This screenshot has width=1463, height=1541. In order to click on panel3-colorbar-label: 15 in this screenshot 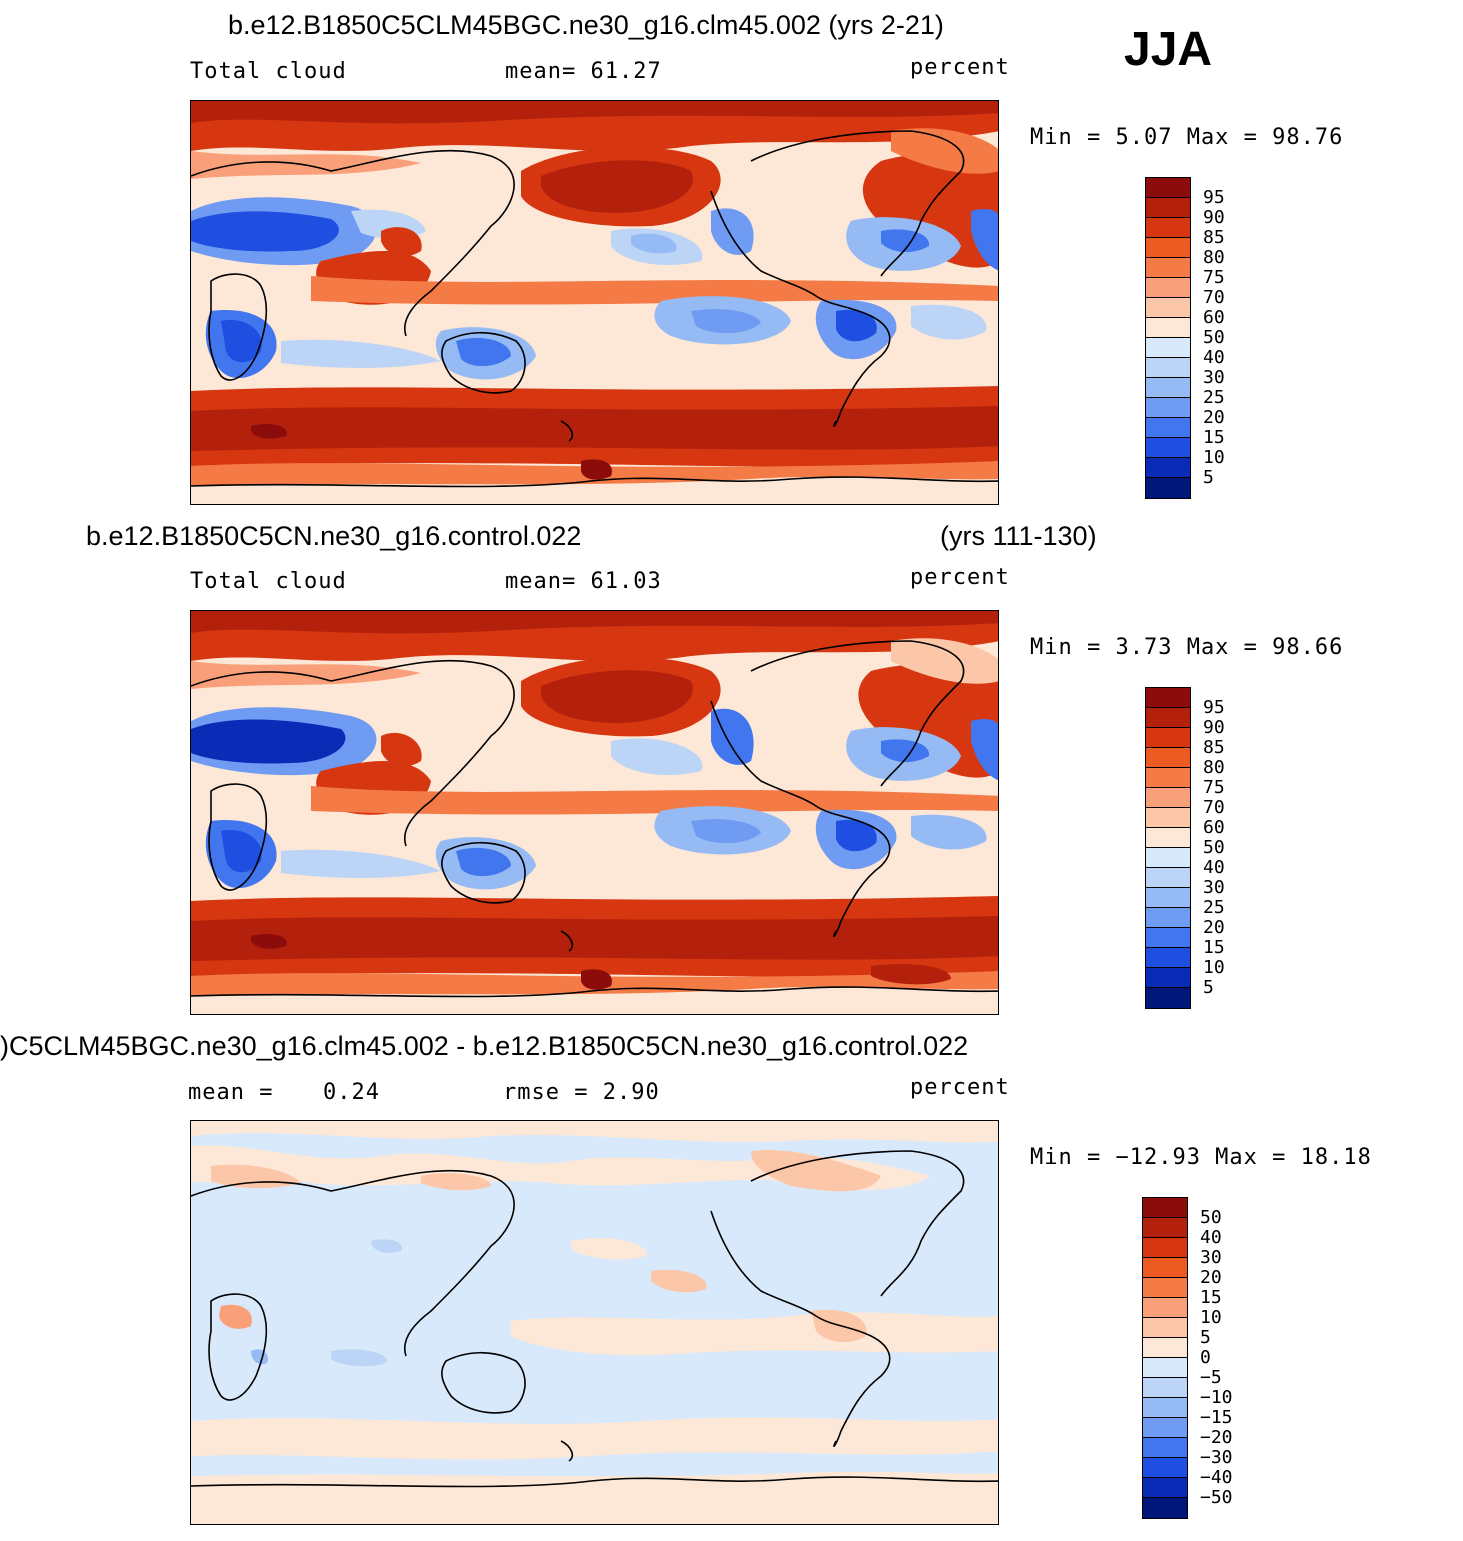, I will do `click(1211, 1297)`.